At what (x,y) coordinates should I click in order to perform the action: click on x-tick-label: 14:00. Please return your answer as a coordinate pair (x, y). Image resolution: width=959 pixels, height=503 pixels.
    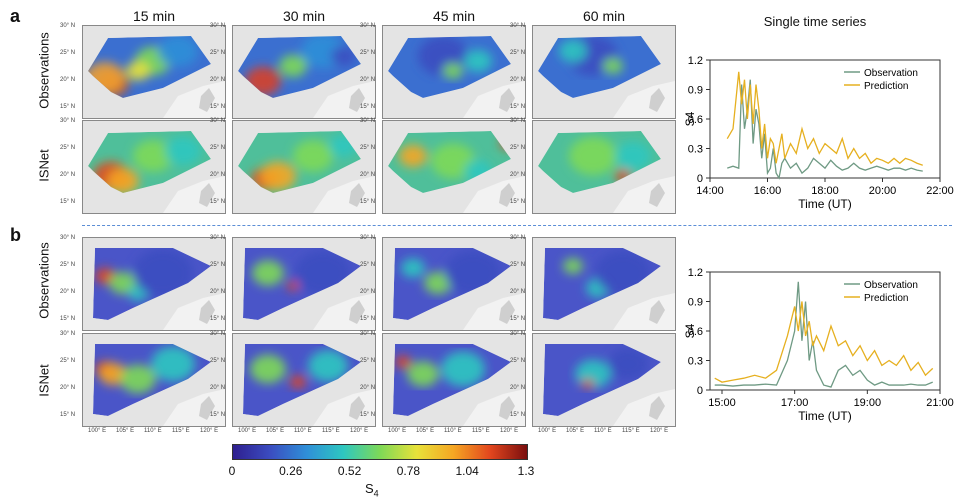
    Looking at the image, I should click on (710, 191).